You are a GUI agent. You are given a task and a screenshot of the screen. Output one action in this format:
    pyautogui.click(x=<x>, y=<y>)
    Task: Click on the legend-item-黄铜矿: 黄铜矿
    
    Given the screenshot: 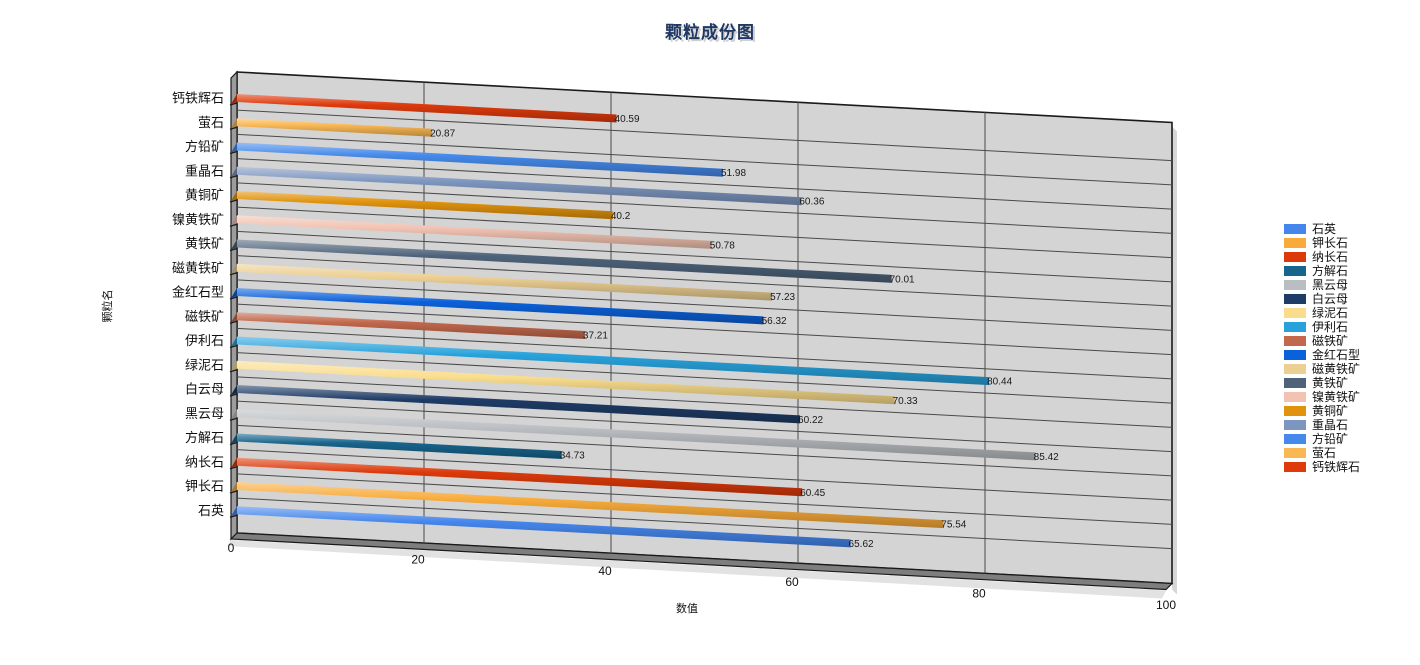 What is the action you would take?
    pyautogui.click(x=1322, y=411)
    